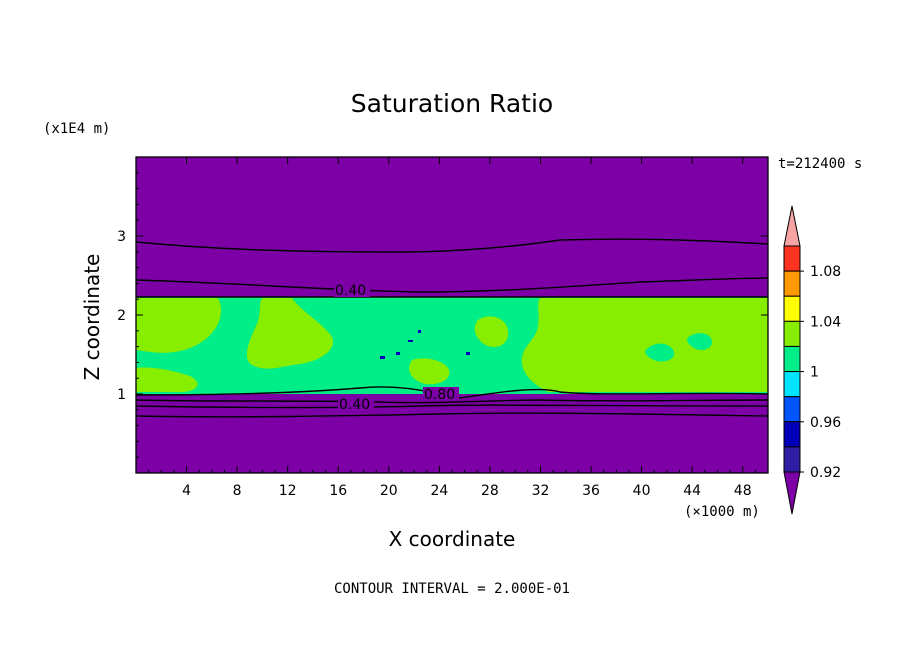 This screenshot has width=904, height=654. I want to click on x-tick-label: 44, so click(692, 491).